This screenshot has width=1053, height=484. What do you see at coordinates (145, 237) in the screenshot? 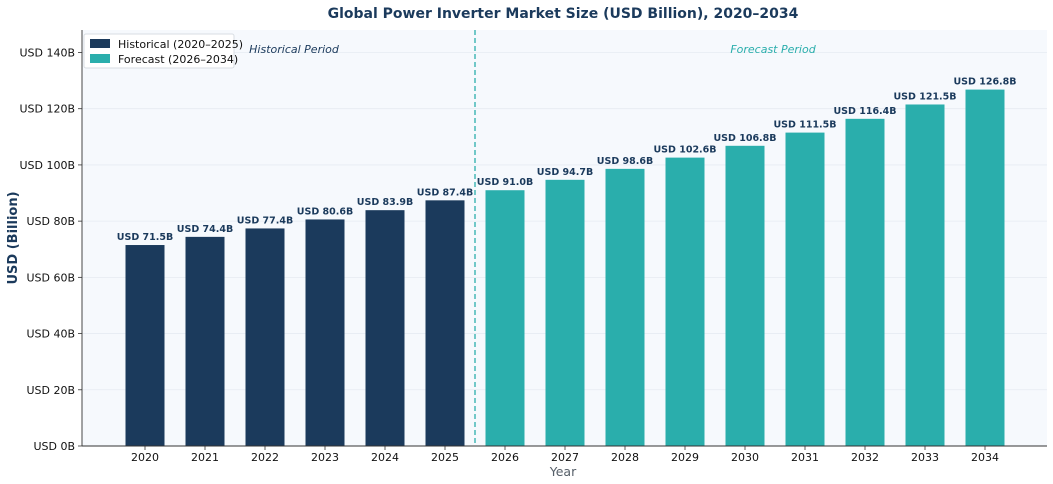
I see `data-label-2020: USD 71.5B` at bounding box center [145, 237].